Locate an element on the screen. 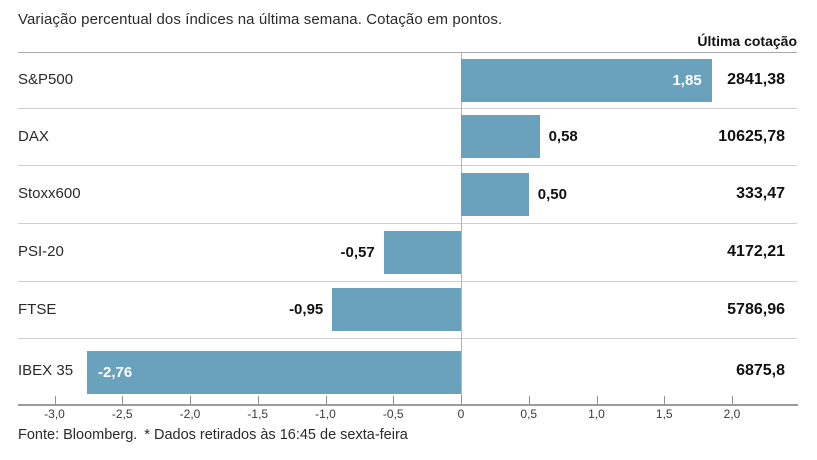 This screenshot has width=817, height=460. last-quote-value: 2841,38 is located at coordinates (756, 79).